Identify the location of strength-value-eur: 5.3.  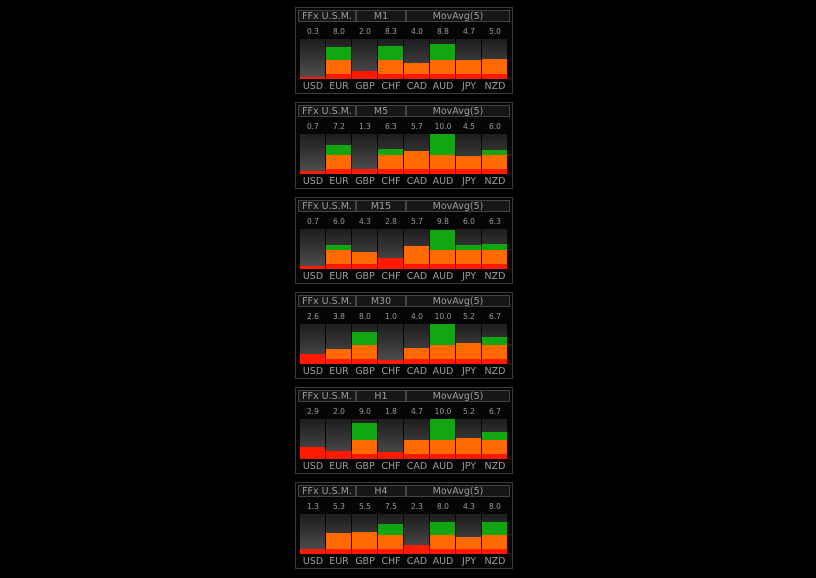
(339, 506).